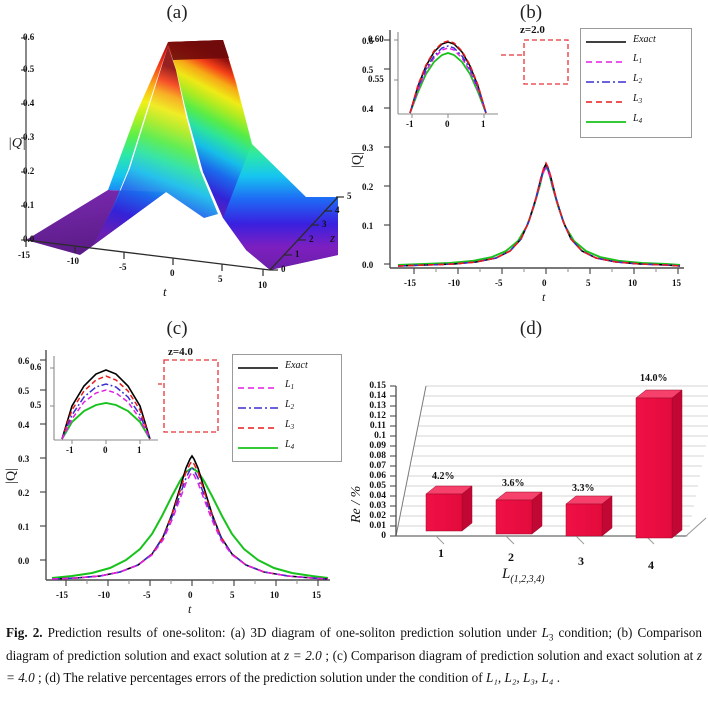 This screenshot has height=723, width=708. What do you see at coordinates (377, 446) in the screenshot?
I see `panel-d-ytick-9: 0.09` at bounding box center [377, 446].